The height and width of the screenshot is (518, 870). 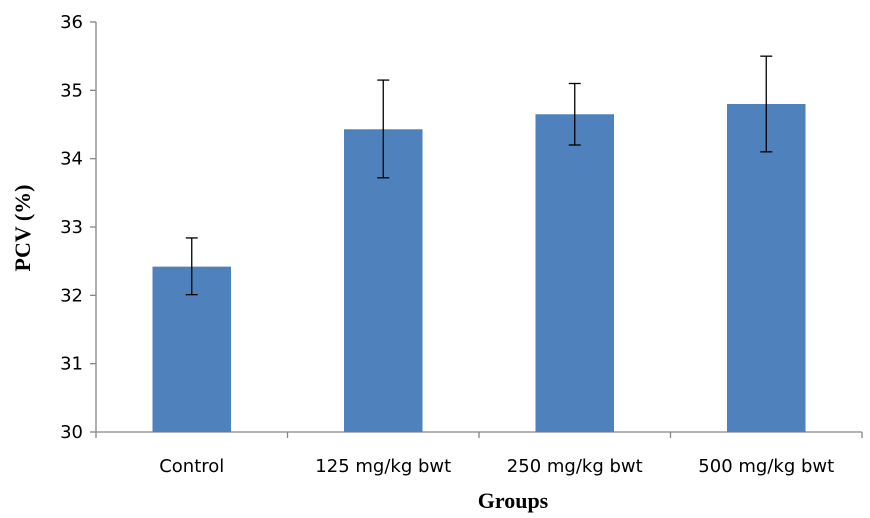 What do you see at coordinates (71, 227) in the screenshot?
I see `y-tick-label: 33` at bounding box center [71, 227].